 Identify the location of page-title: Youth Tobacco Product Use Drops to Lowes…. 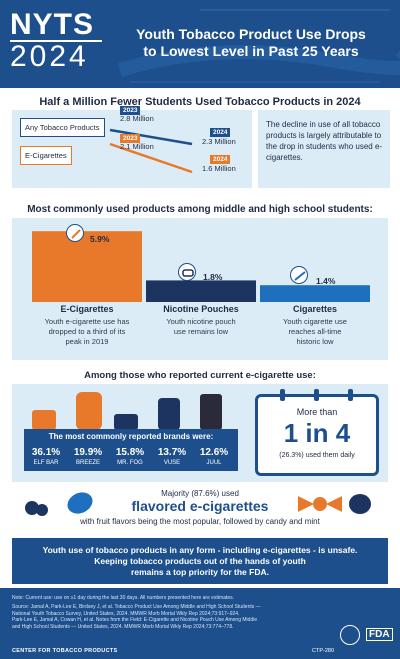
(251, 43).